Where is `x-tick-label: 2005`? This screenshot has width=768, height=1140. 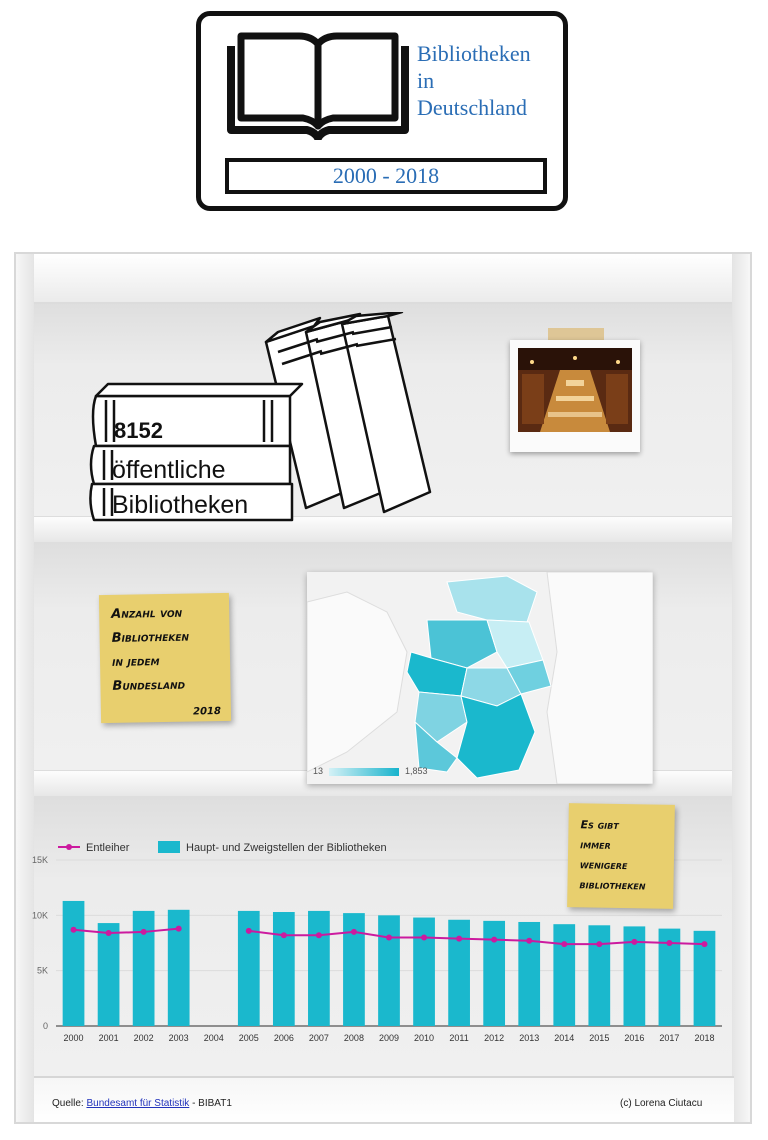 x-tick-label: 2005 is located at coordinates (249, 1038).